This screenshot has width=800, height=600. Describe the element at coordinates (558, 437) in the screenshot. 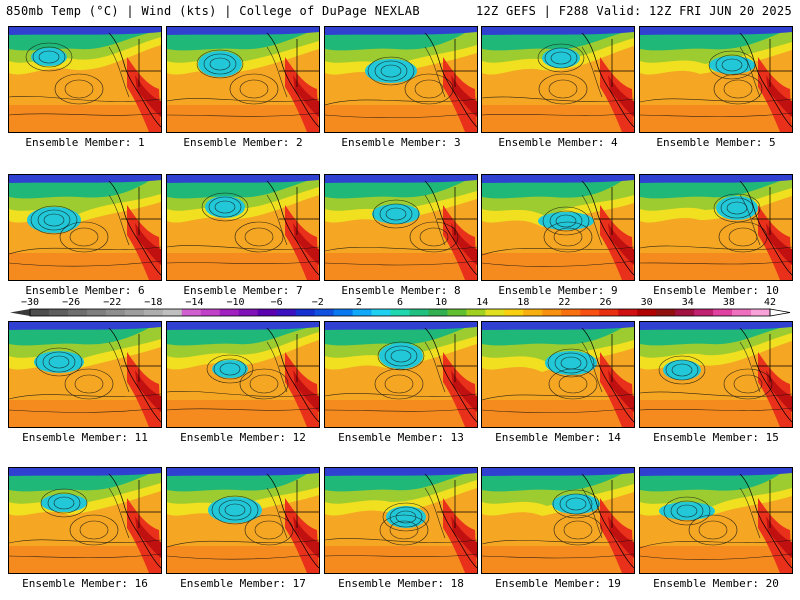

I see `ensemble-member-label: Ensemble Member: 14` at that location.